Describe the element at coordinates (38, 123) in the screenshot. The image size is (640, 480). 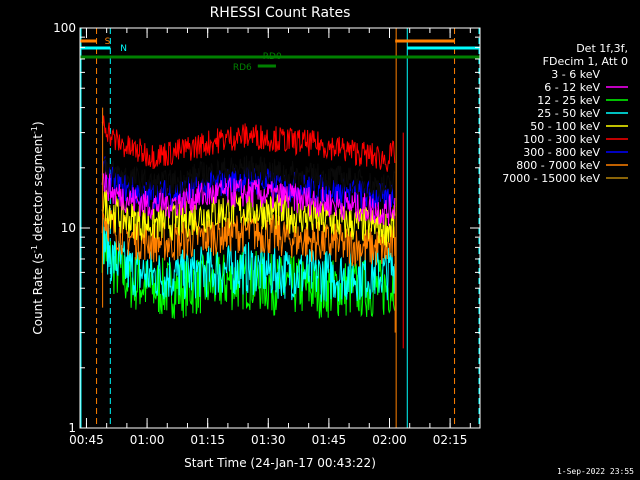
I see `y-axis-label-part: )` at that location.